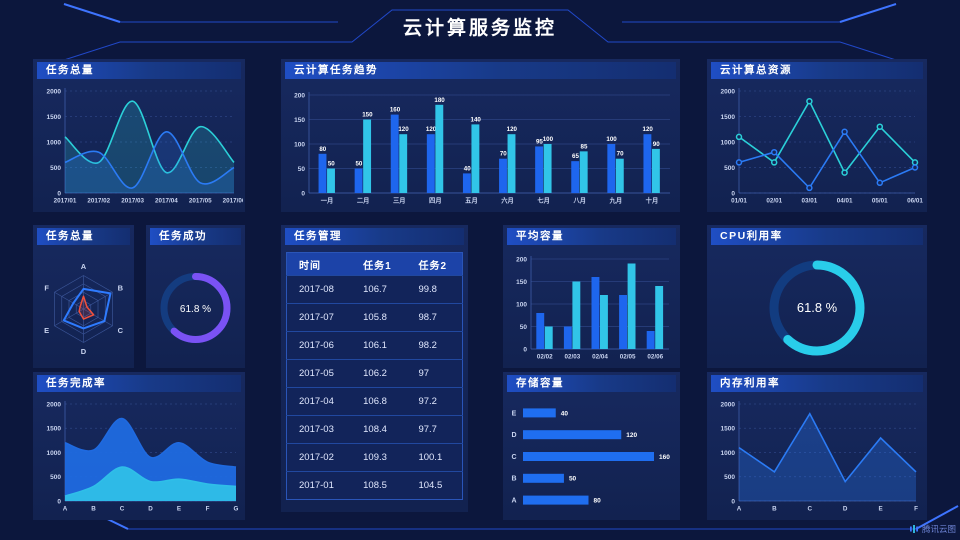 This screenshot has height=540, width=960. I want to click on table-cell: 108.4, so click(379, 429).